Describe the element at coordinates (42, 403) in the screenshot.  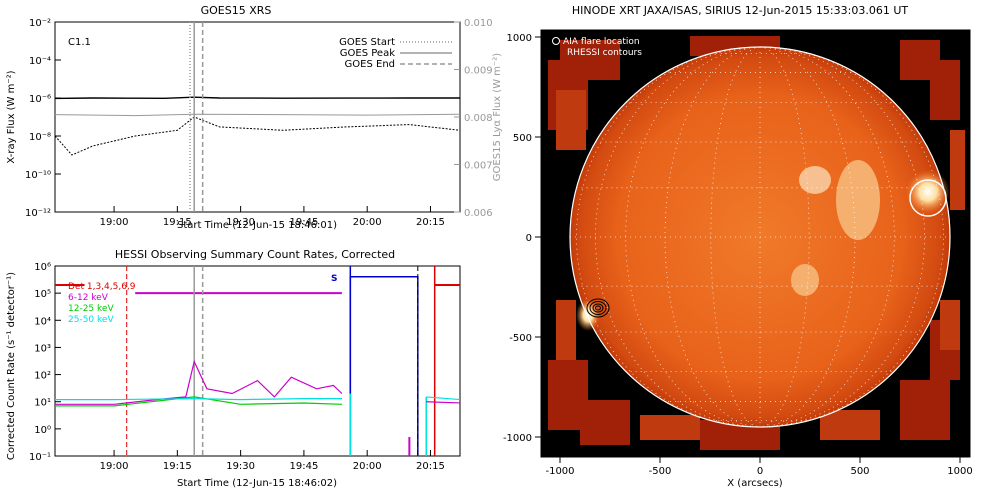
I see `rhessi-y-tick-label: 10¹` at that location.